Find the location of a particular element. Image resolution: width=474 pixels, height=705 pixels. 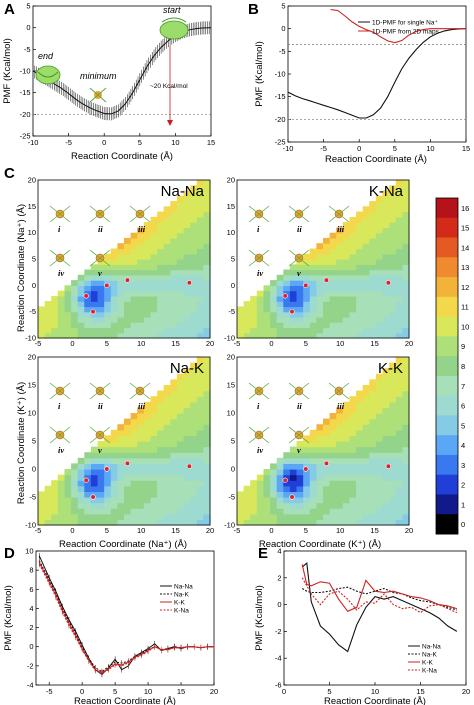

configuration-label: iii is located at coordinates (341, 229).